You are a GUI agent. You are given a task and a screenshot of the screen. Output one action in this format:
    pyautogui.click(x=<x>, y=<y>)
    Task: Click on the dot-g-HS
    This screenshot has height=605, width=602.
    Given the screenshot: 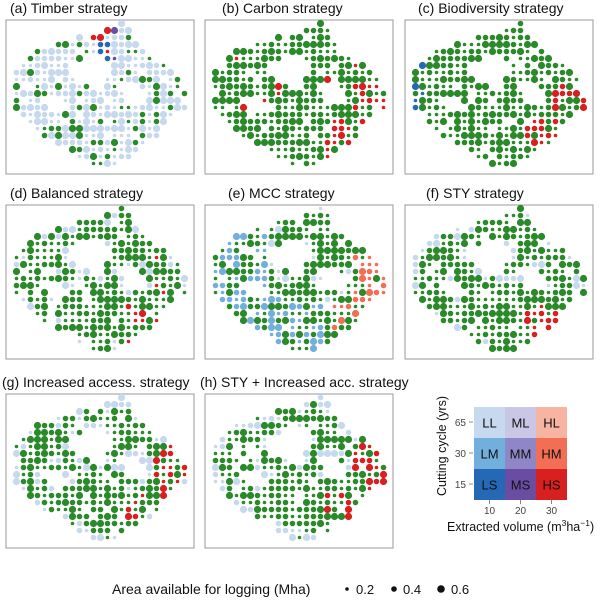 What is the action you would take?
    pyautogui.click(x=170, y=474)
    